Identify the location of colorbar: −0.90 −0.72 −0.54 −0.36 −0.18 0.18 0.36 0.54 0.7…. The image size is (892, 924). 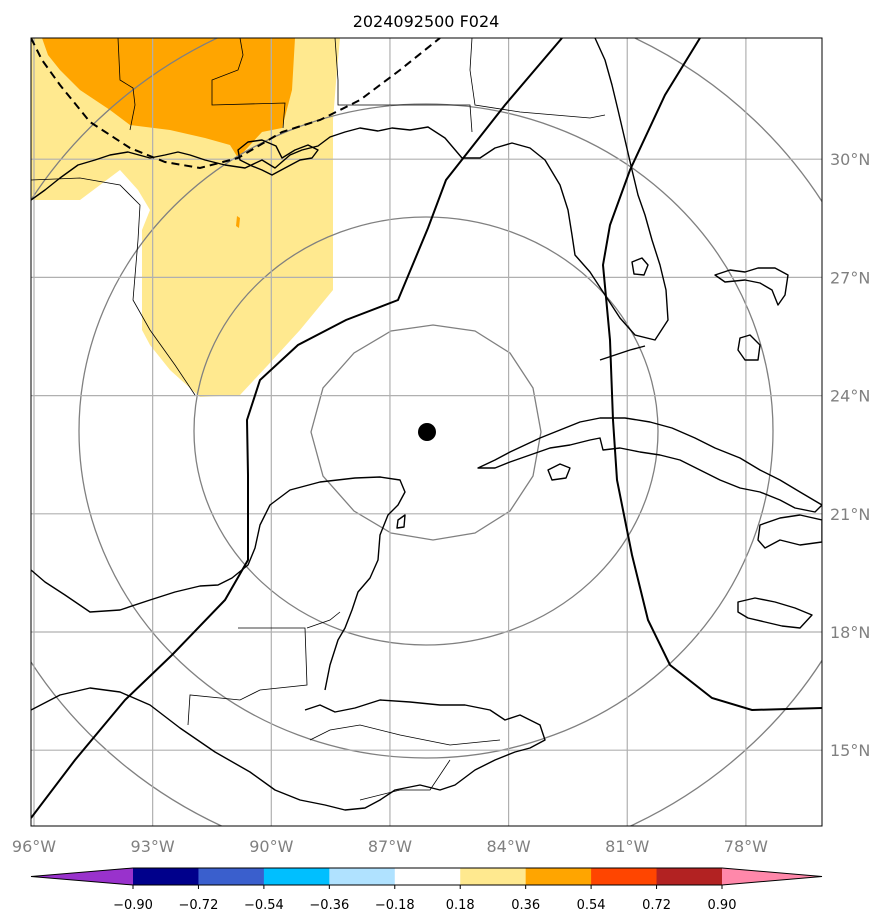
(426, 890).